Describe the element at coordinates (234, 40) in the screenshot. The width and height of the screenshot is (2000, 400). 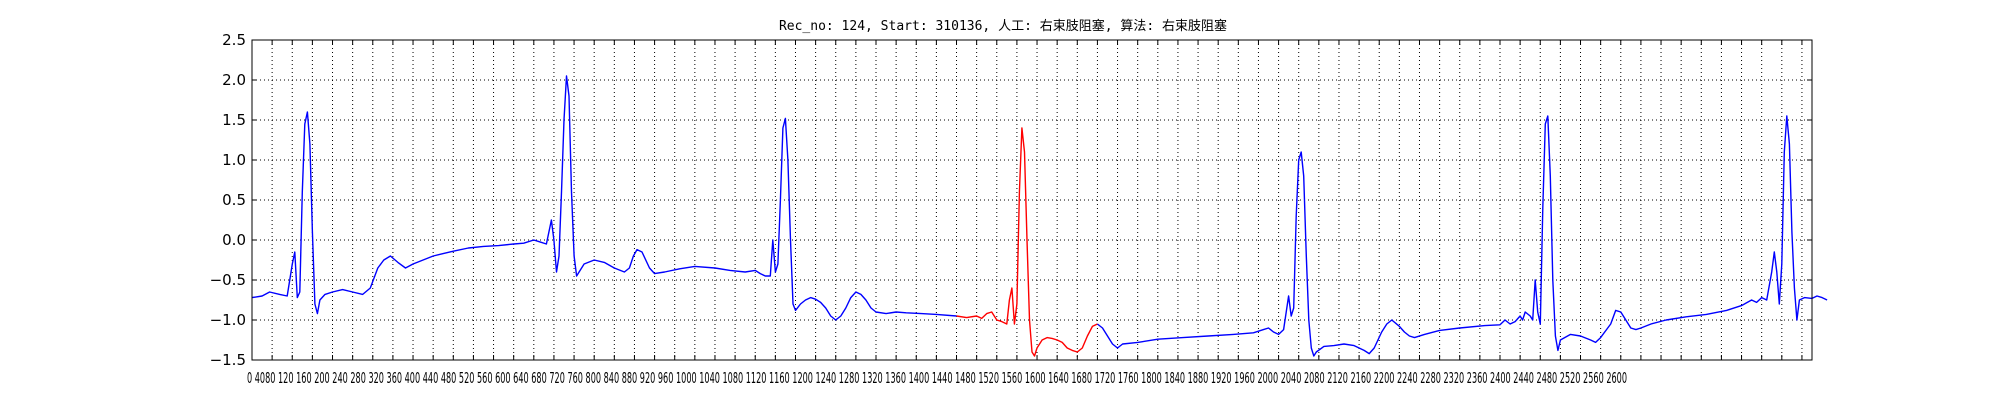
I see `y-tick-label: 2.5` at that location.